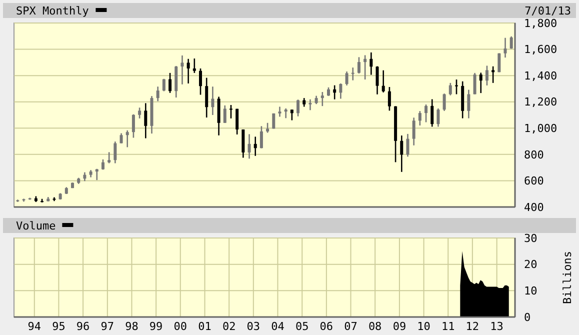 The width and height of the screenshot is (579, 335). What do you see at coordinates (278, 326) in the screenshot?
I see `x-tick-label: 04` at bounding box center [278, 326].